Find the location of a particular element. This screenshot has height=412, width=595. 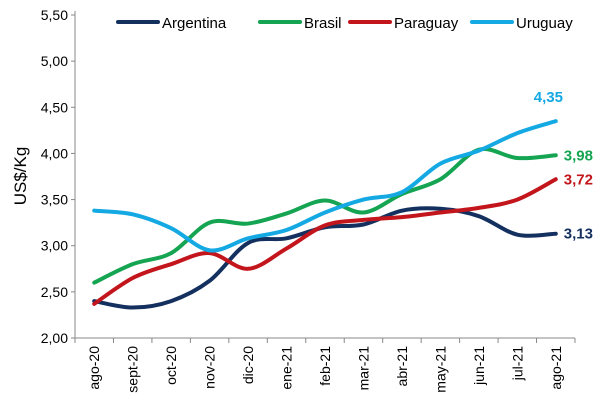

y-tick-label: 2,50 is located at coordinates (54, 292).